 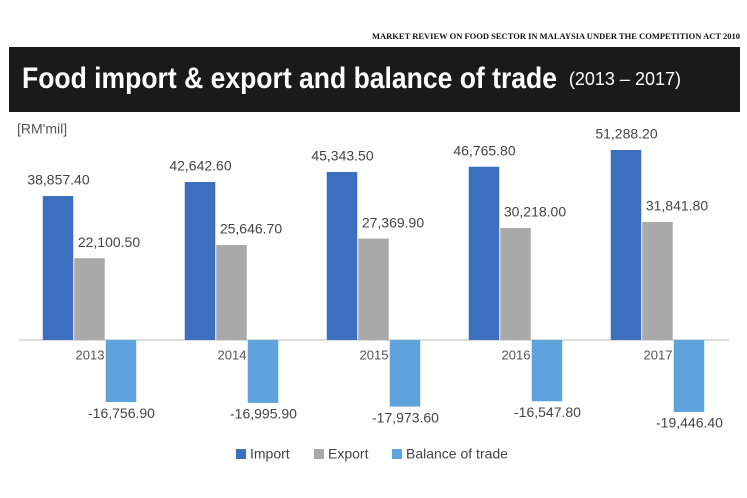 I want to click on data-label: 30,218.00, so click(x=535, y=212).